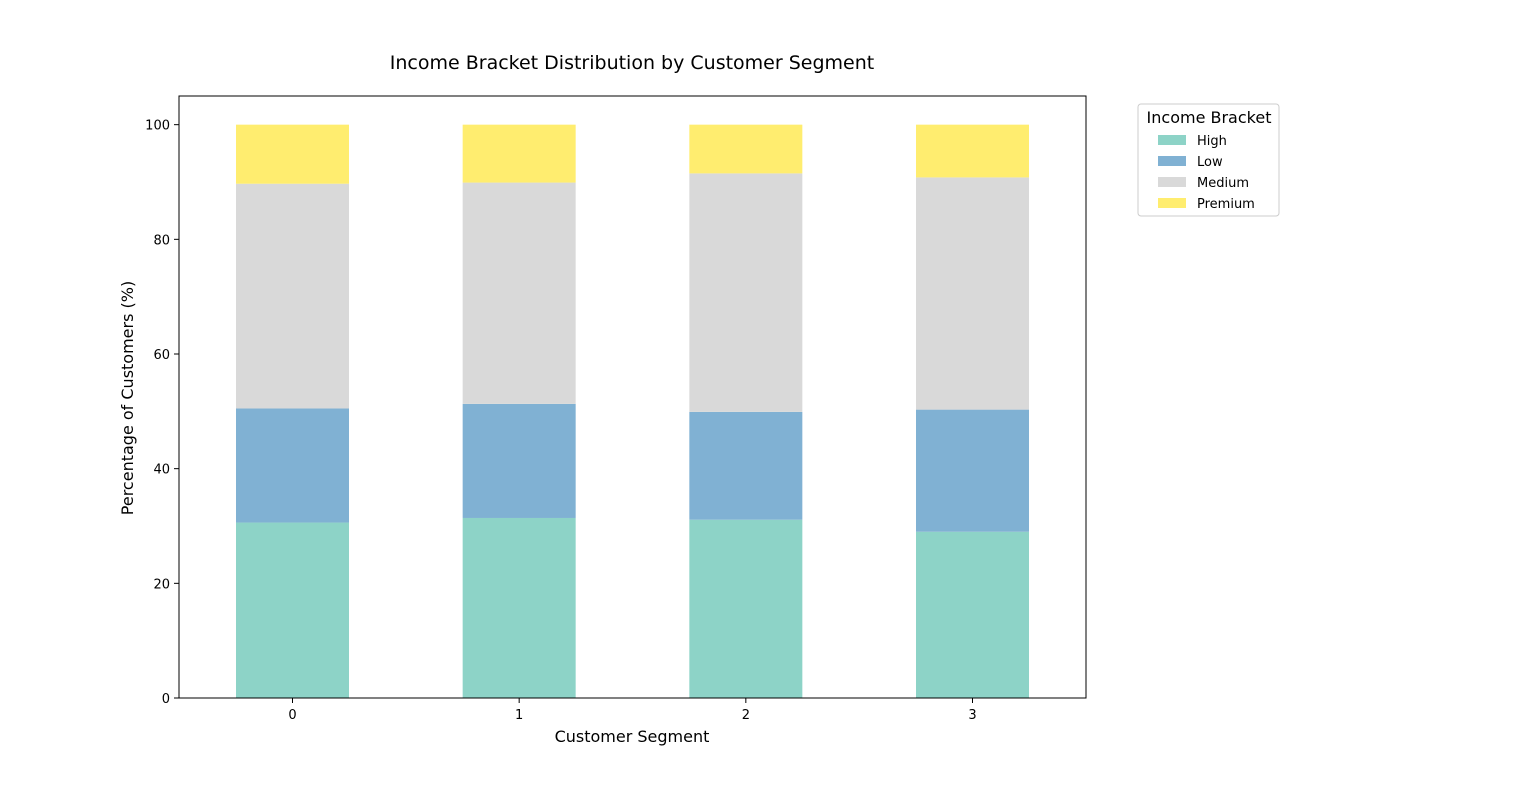  I want to click on x-tick-label: 0, so click(292, 715).